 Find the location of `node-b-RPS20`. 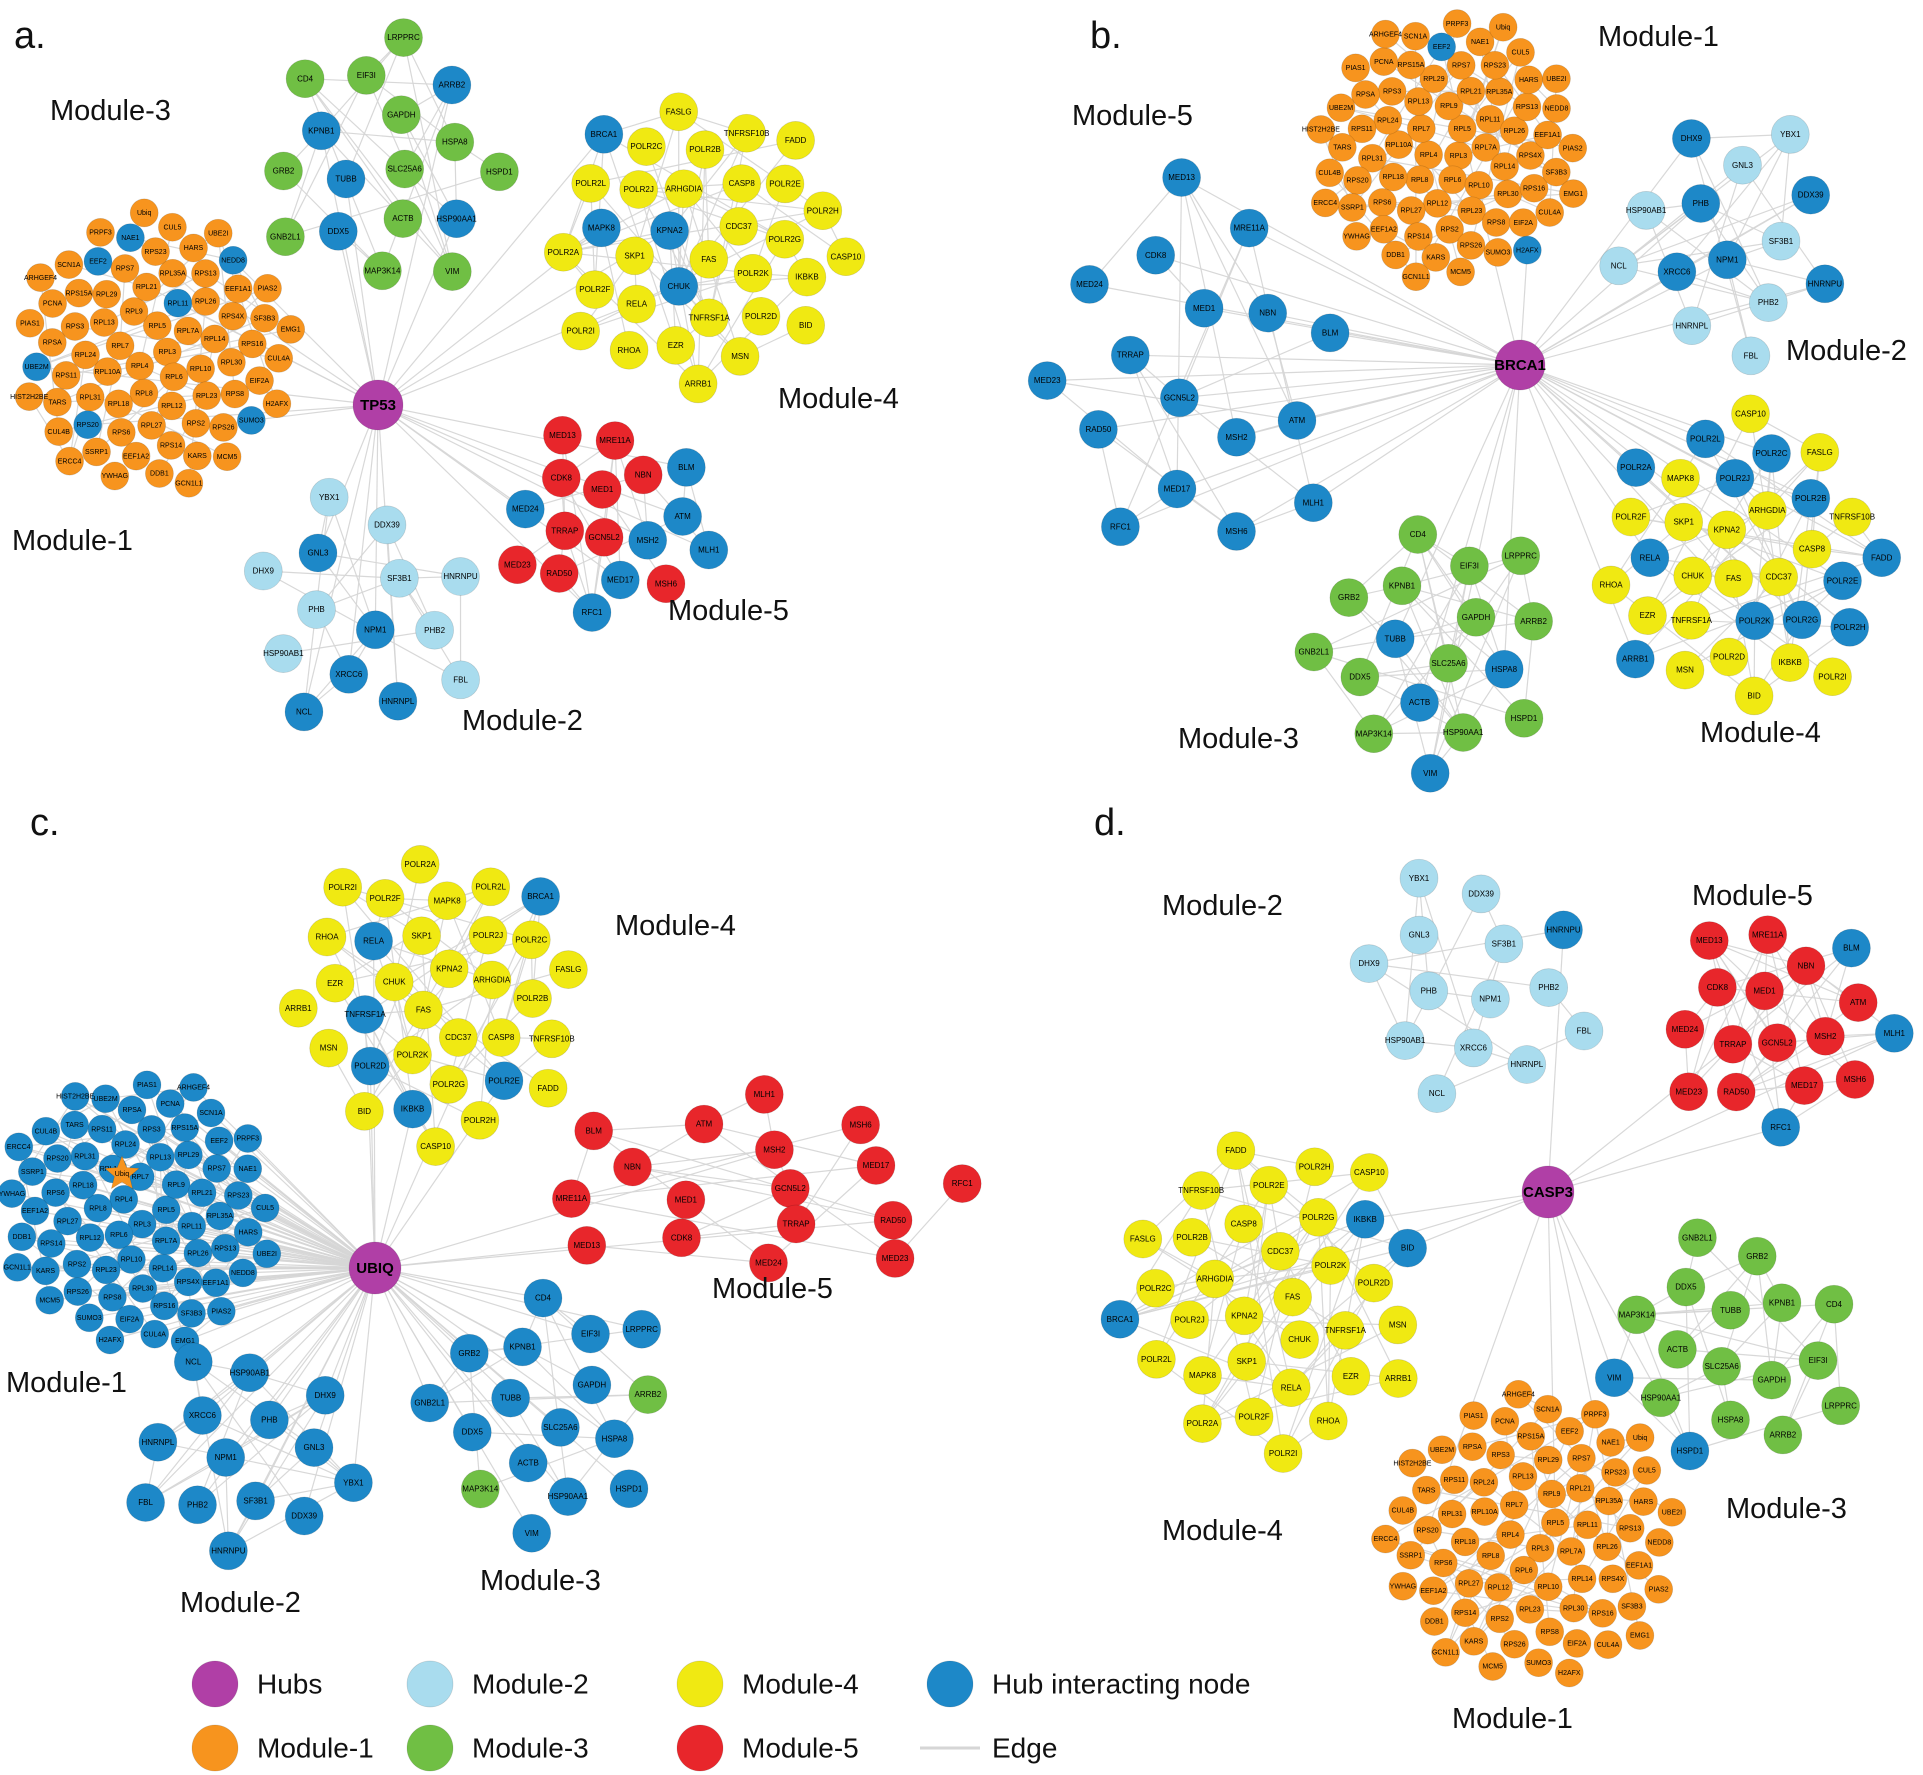

node-b-RPS20 is located at coordinates (1357, 180).